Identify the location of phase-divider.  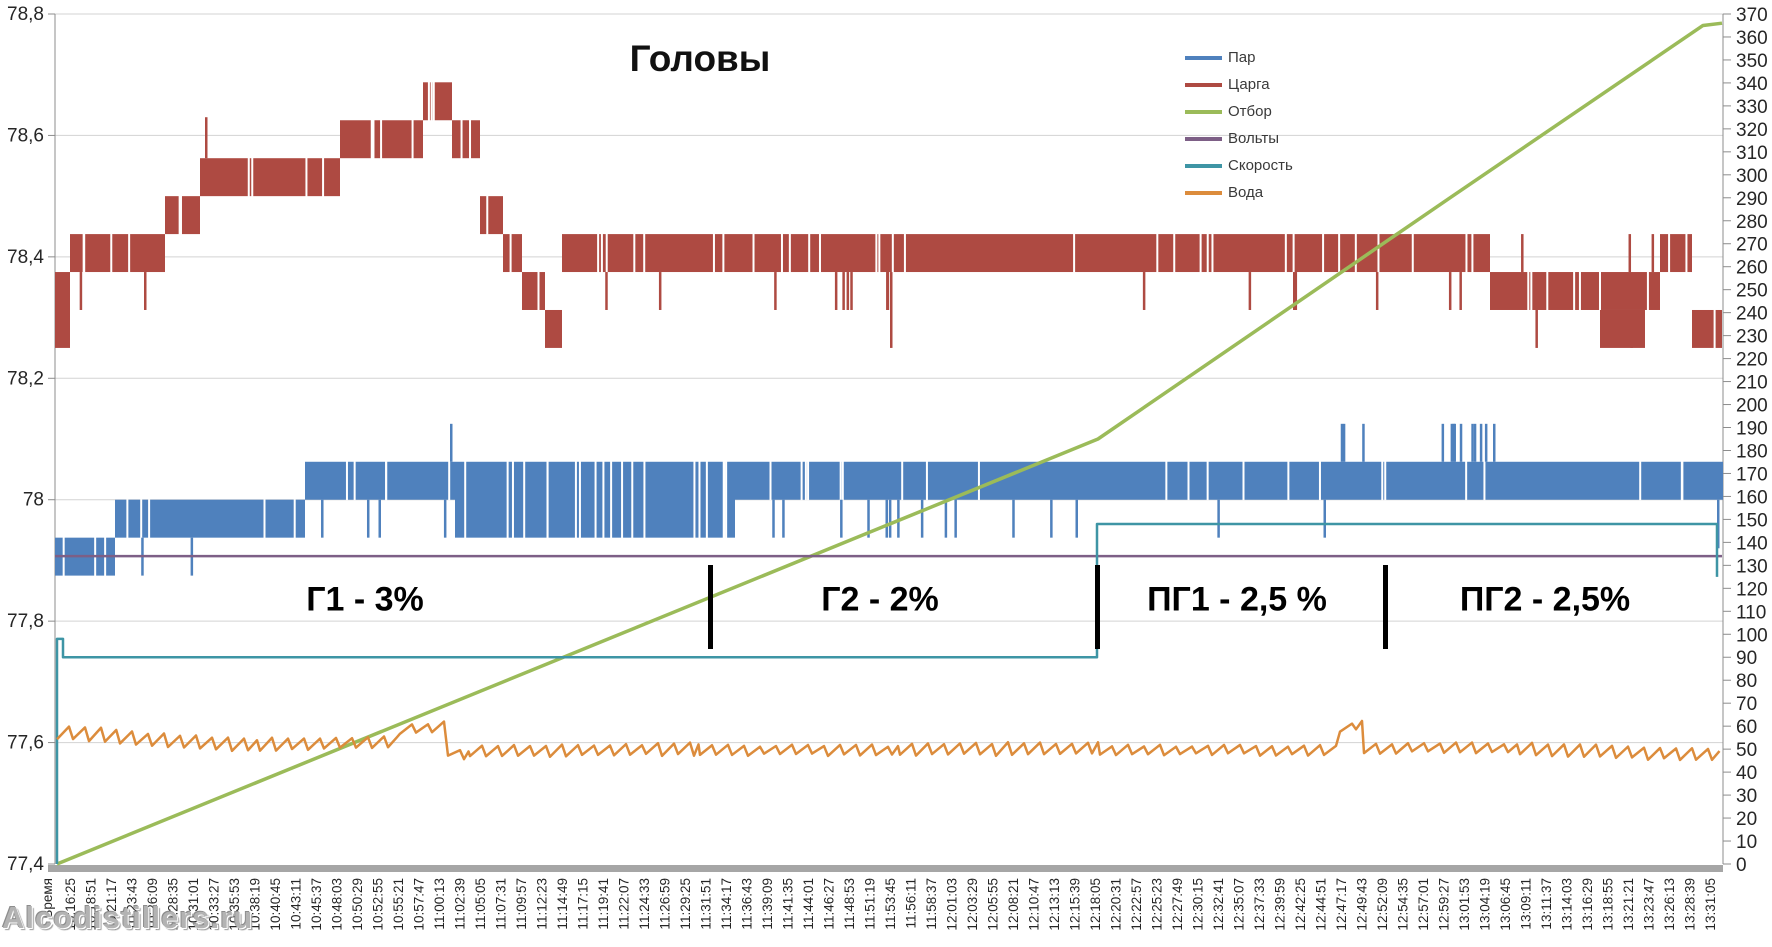
(710, 607).